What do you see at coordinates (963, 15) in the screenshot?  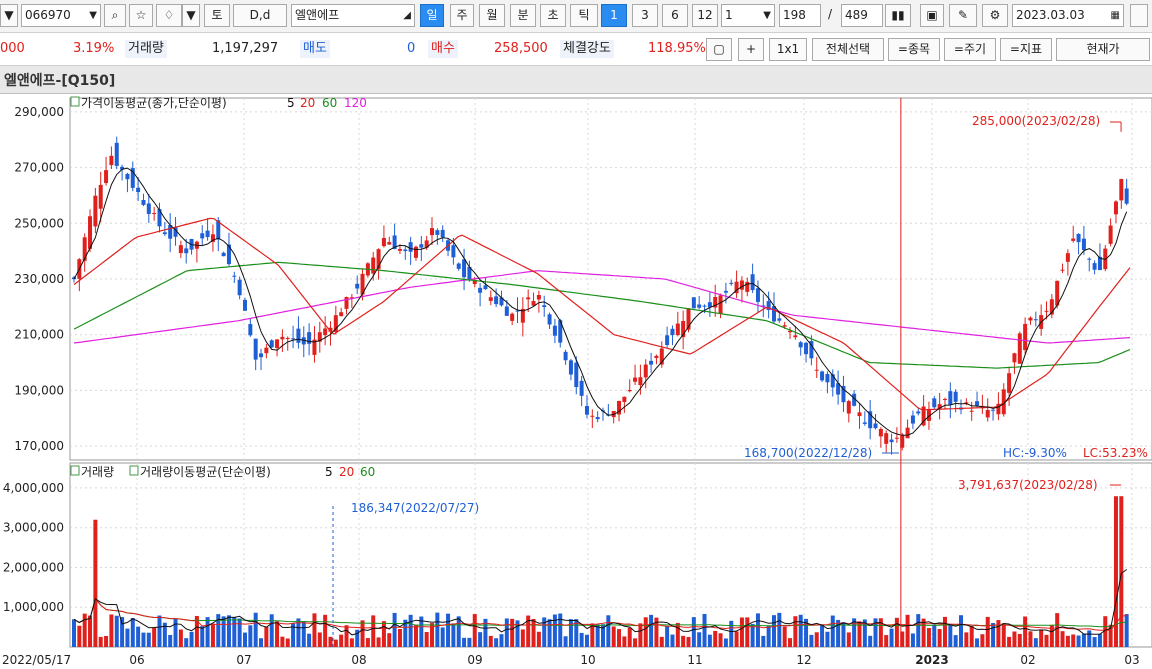 I see `draw-button: ✎` at bounding box center [963, 15].